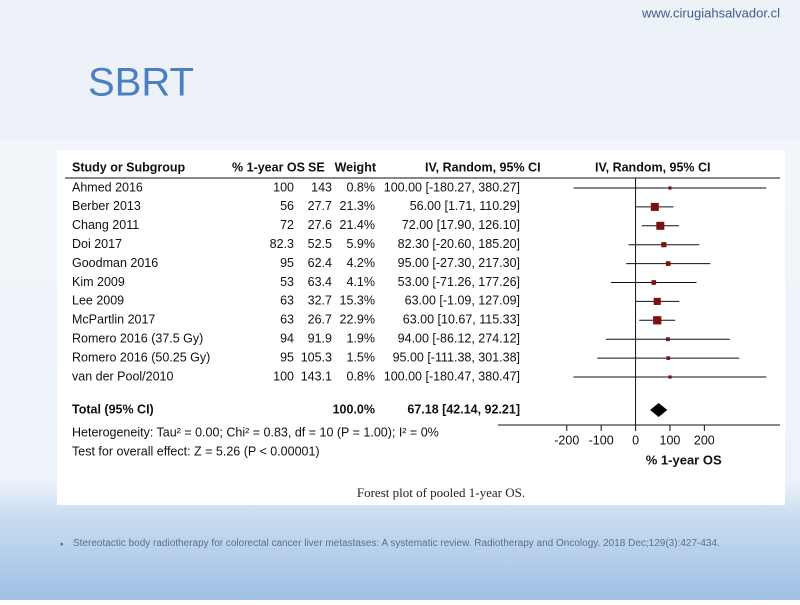 The width and height of the screenshot is (800, 605). Describe the element at coordinates (98, 282) in the screenshot. I see `study-name: Kim 2009` at that location.